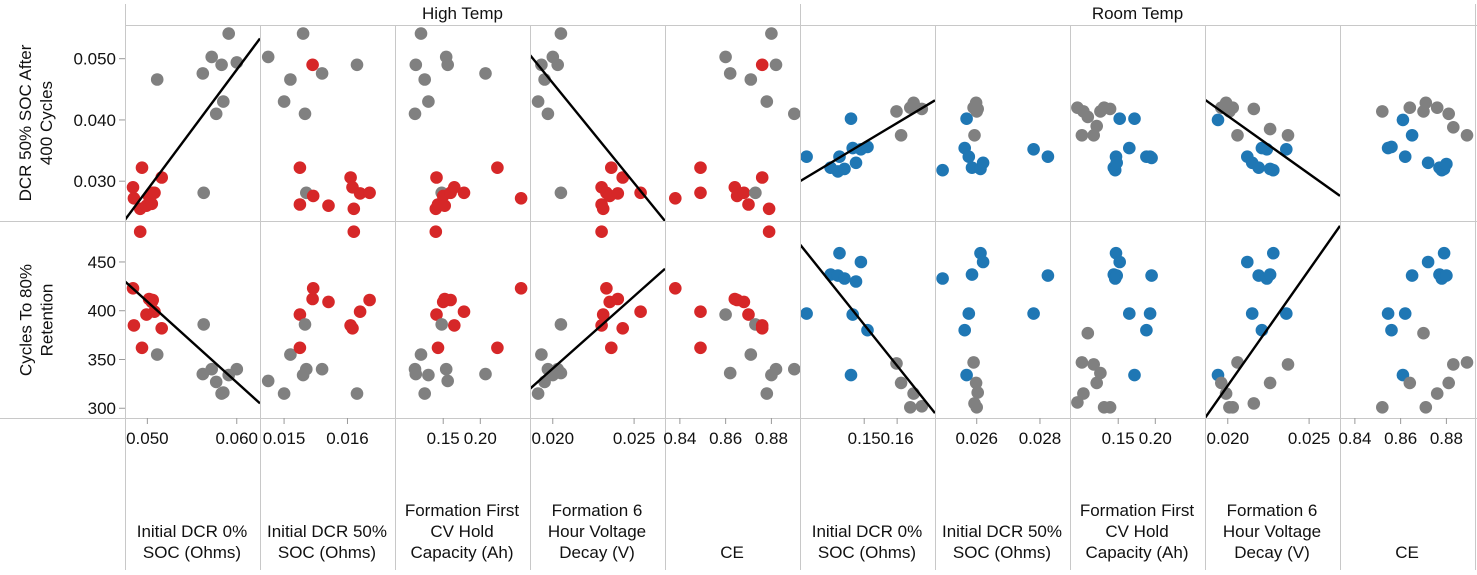 Image resolution: width=1477 pixels, height=575 pixels. What do you see at coordinates (552, 438) in the screenshot?
I see `x-tick-label: 0.020` at bounding box center [552, 438].